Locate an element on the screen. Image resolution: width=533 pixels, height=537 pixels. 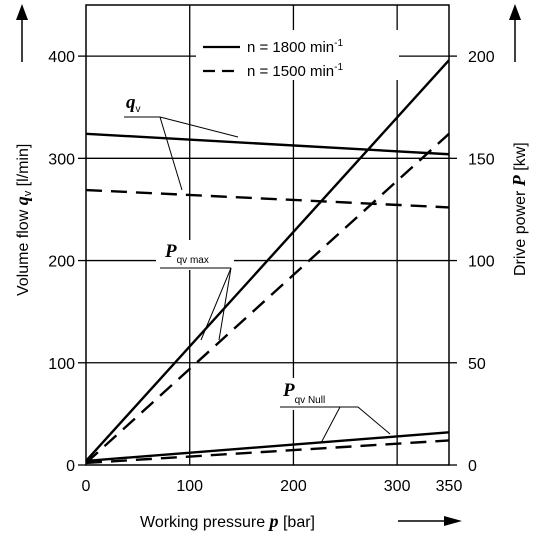
y-right-axis-title: Drive power P [kw] is located at coordinates (519, 209).